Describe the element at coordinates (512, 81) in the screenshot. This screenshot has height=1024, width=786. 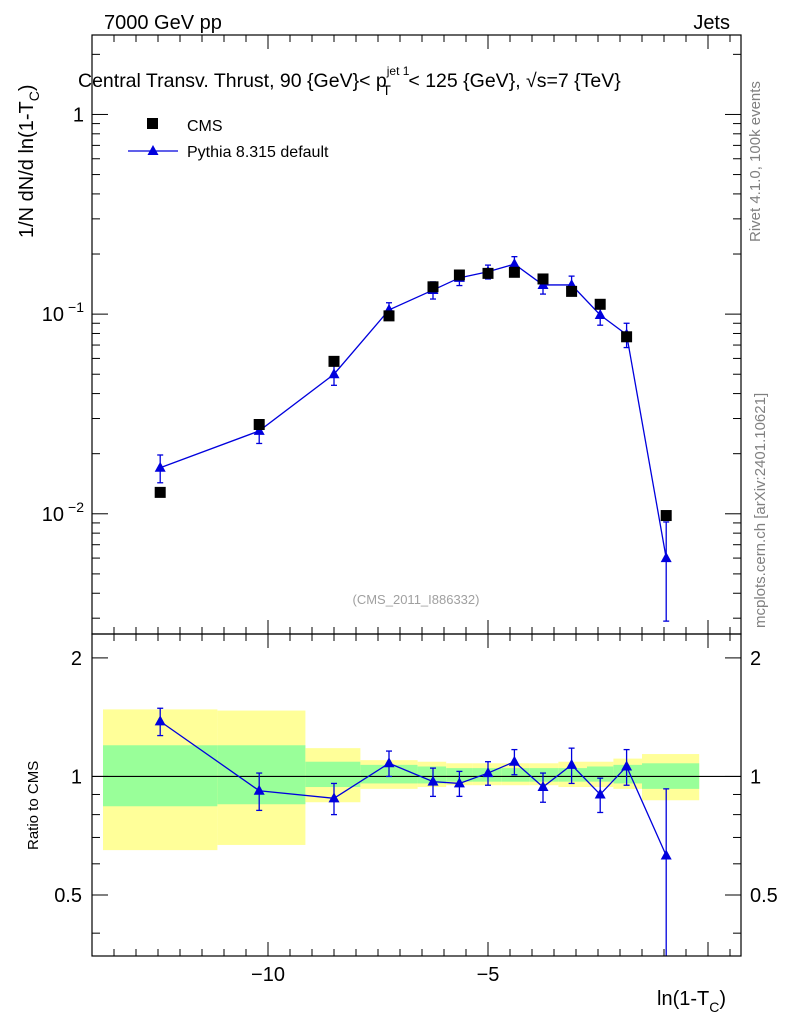
I see `title-suffix: < 125 {GeV}, √s=7 {TeV}` at that location.